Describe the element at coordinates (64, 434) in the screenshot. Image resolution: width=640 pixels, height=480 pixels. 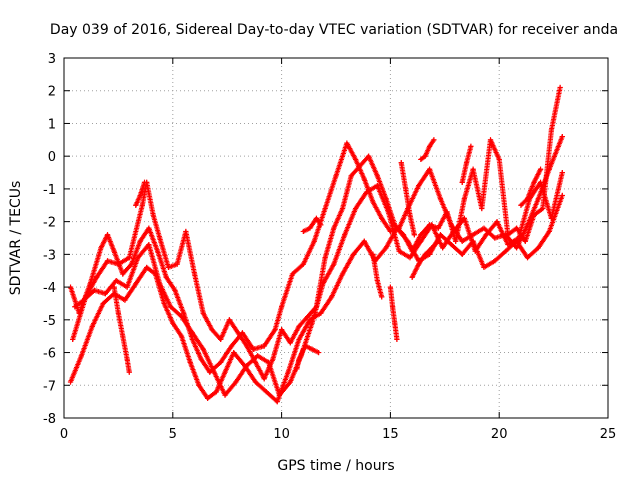
I see `x-tick-label: 0` at that location.